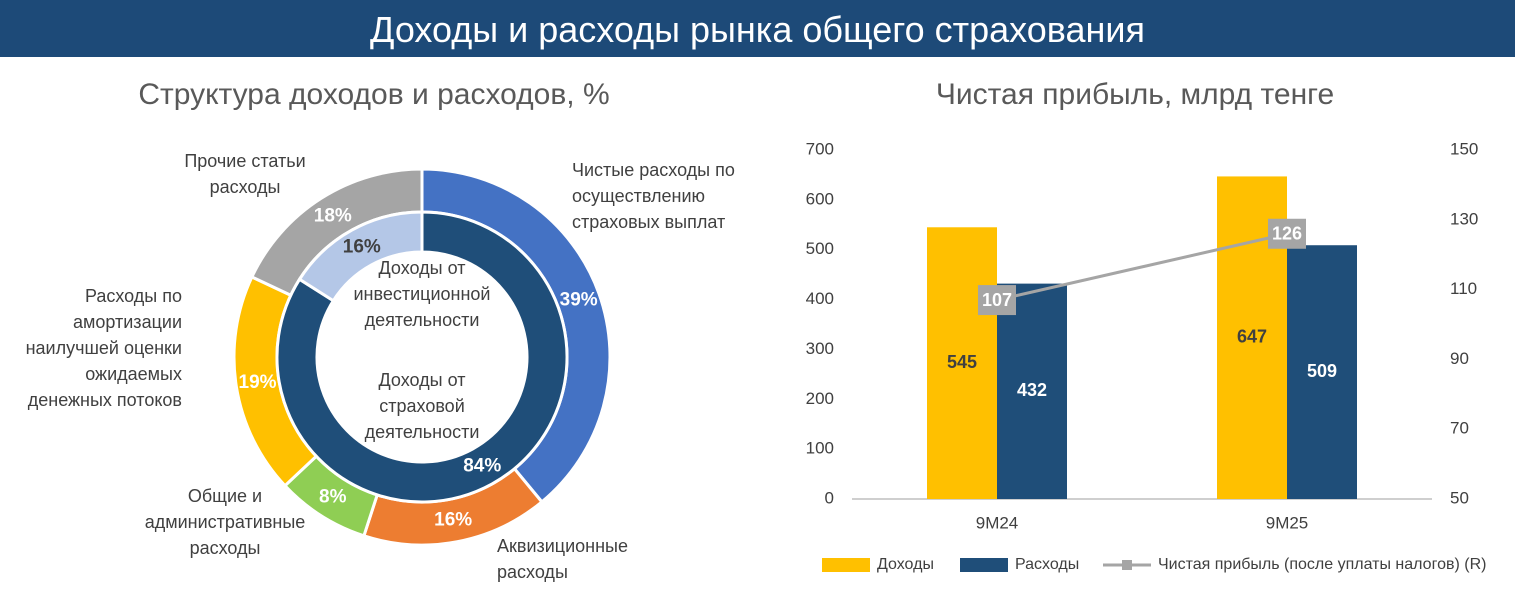 The width and height of the screenshot is (1515, 599). I want to click on y2-tick-label: 110, so click(1463, 288).